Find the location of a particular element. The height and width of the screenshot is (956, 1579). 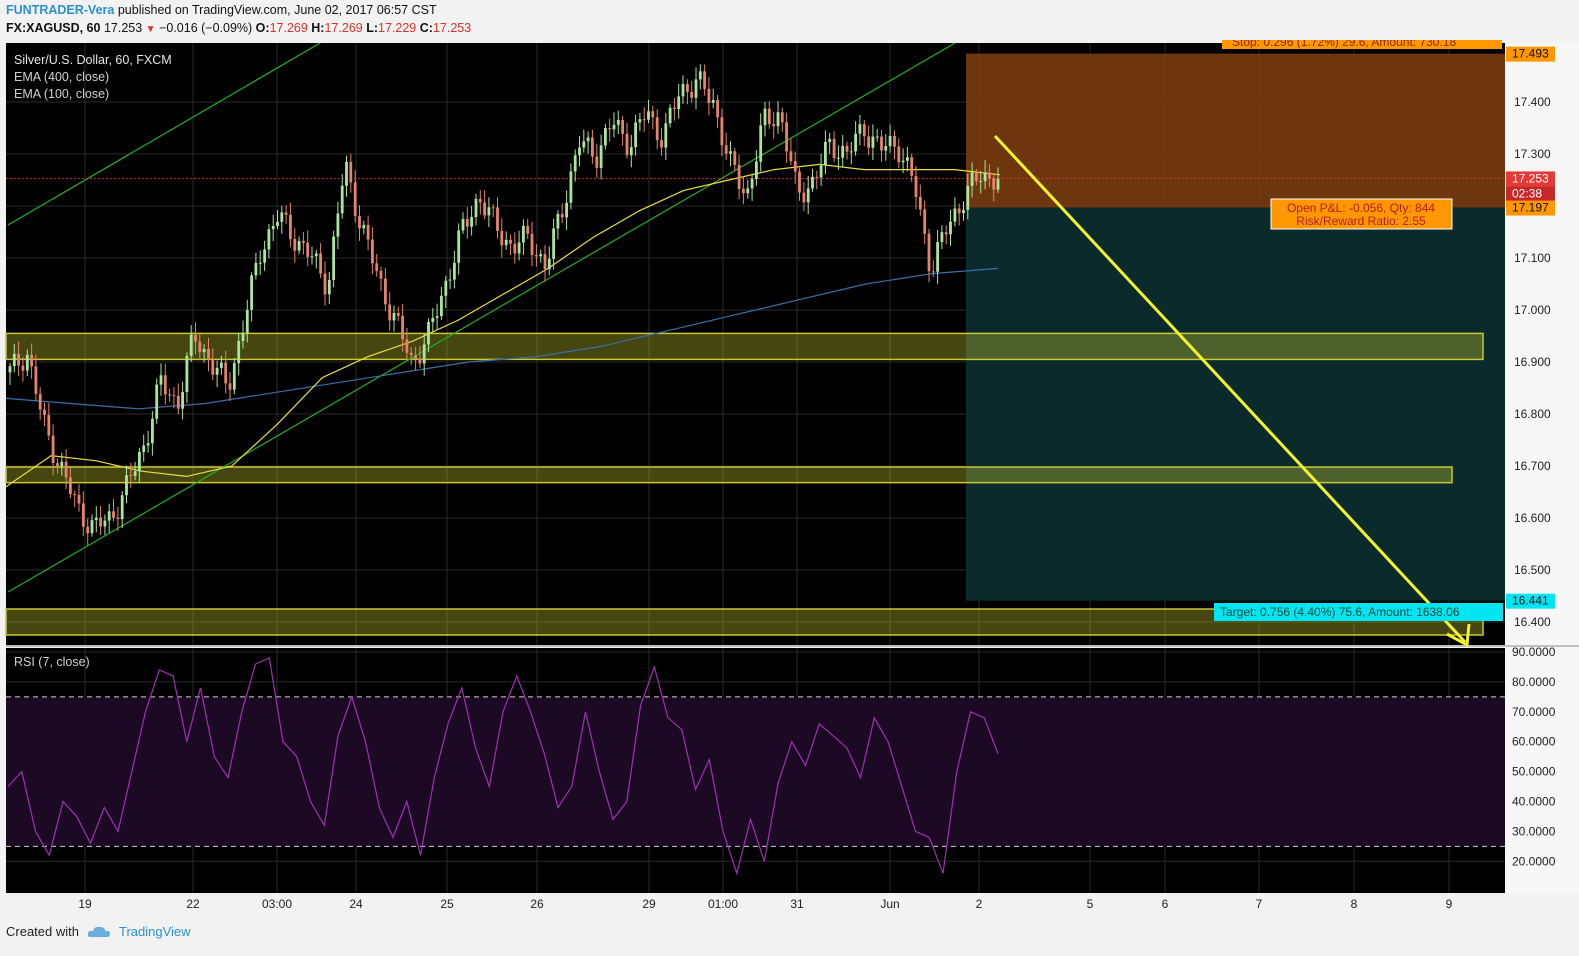

last-price: 17.253 is located at coordinates (123, 28).